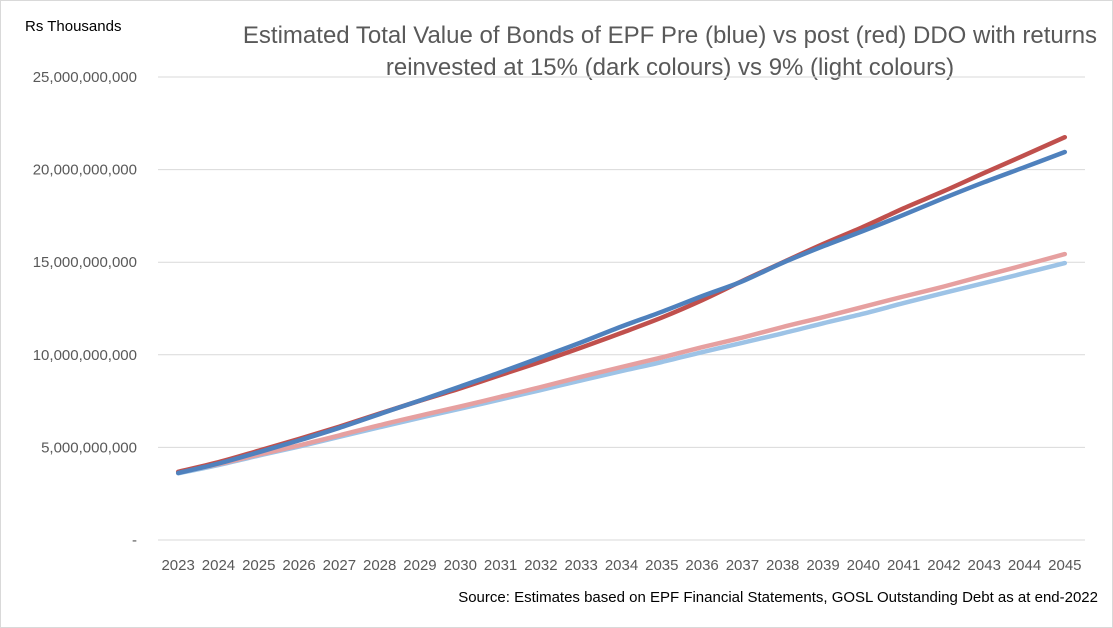  Describe the element at coordinates (863, 565) in the screenshot. I see `x-tick-label: 2040` at that location.